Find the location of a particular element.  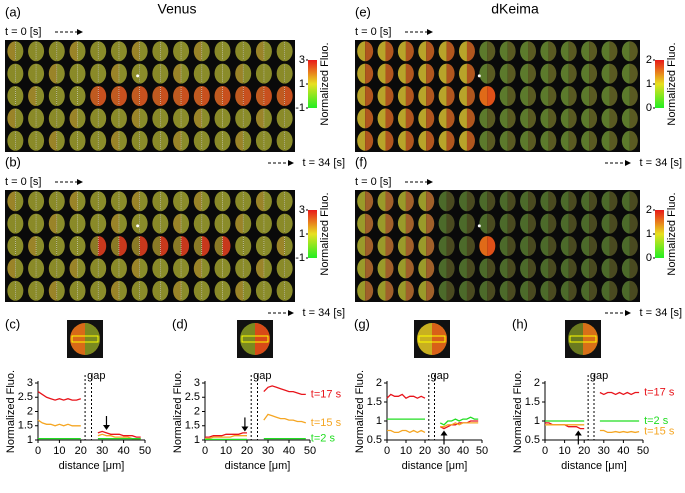

x-tick-label: 40 is located at coordinates (463, 451).